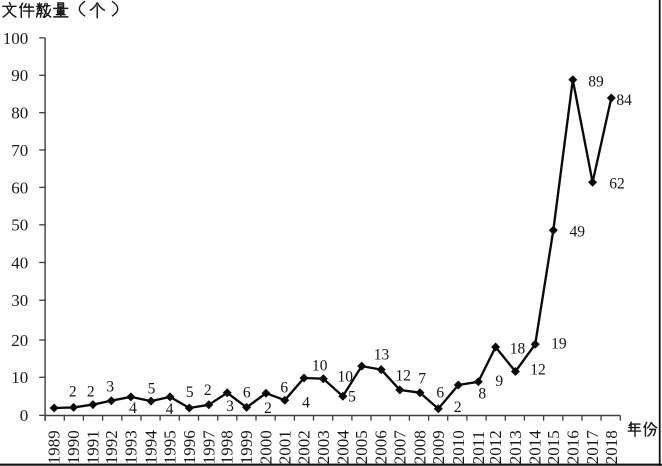  Describe the element at coordinates (482, 394) in the screenshot. I see `svg-text: 8` at that location.